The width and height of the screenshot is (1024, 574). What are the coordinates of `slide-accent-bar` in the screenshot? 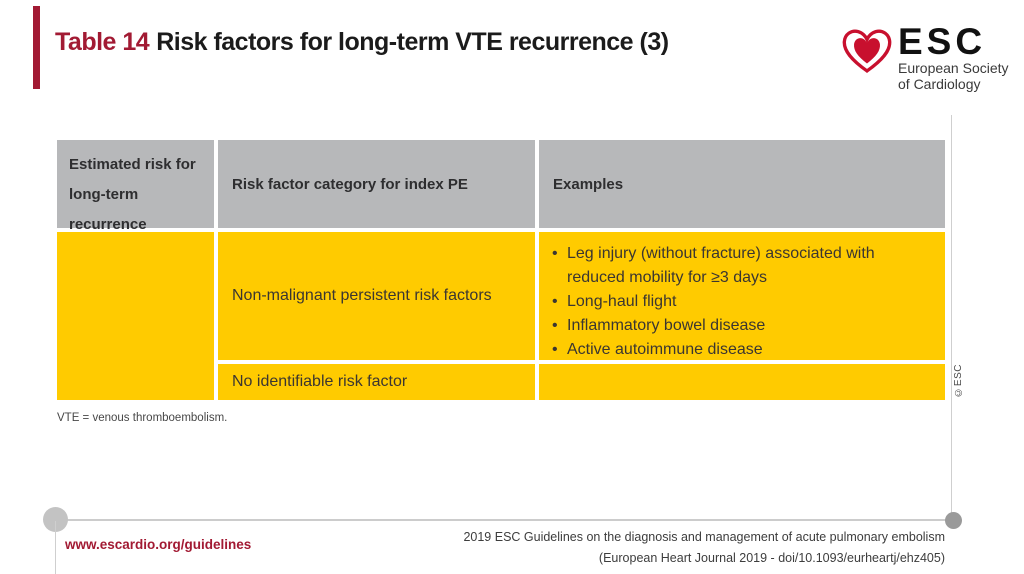 It's located at (36, 47).